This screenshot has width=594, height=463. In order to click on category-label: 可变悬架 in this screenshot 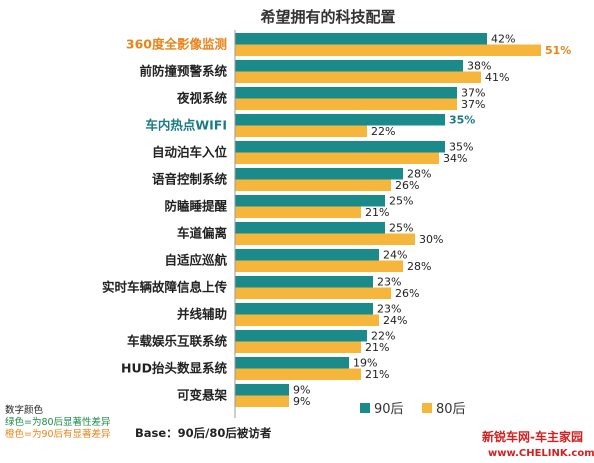, I will do `click(202, 395)`.